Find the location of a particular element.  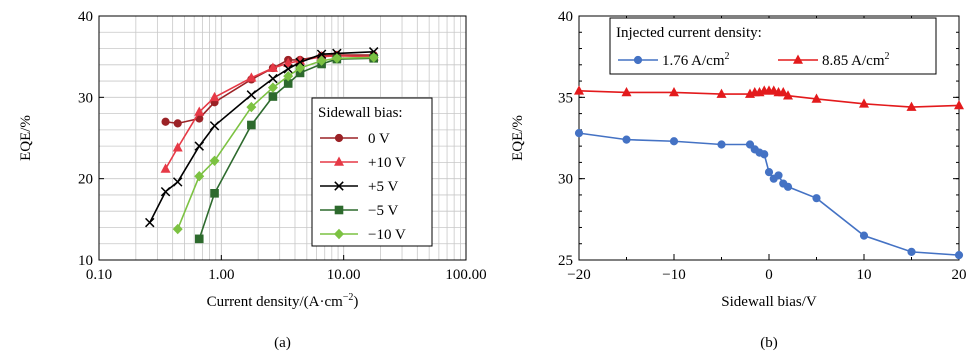

legend-a: Sidewall bias: 0 V +10 V +5 V −5 V −10 V is located at coordinates (372, 172).